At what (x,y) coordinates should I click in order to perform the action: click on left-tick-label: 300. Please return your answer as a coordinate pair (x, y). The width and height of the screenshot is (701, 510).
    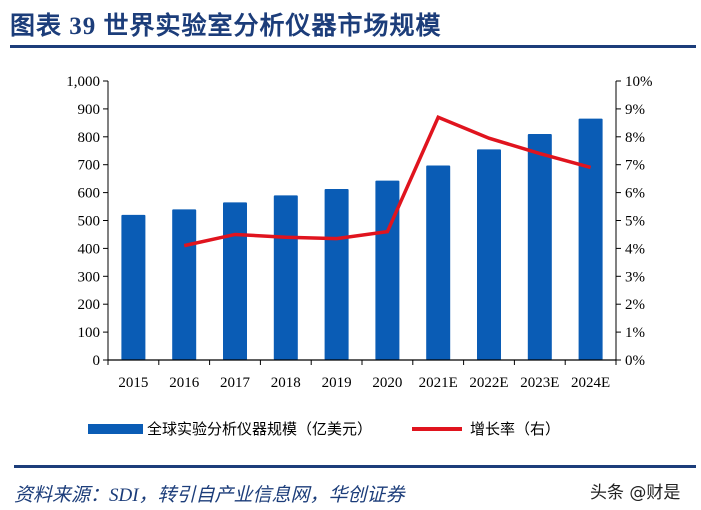
    Looking at the image, I should click on (89, 277).